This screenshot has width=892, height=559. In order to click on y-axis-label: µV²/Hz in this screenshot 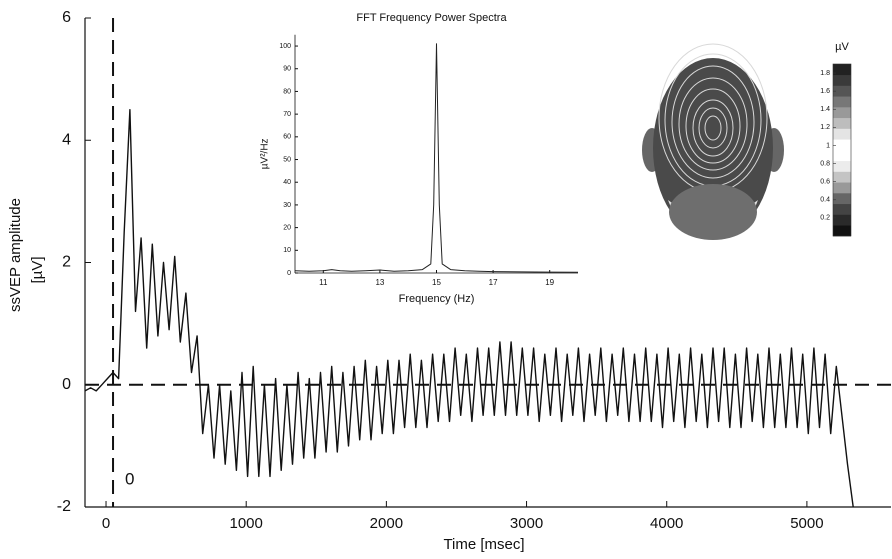, I will do `click(265, 153)`.